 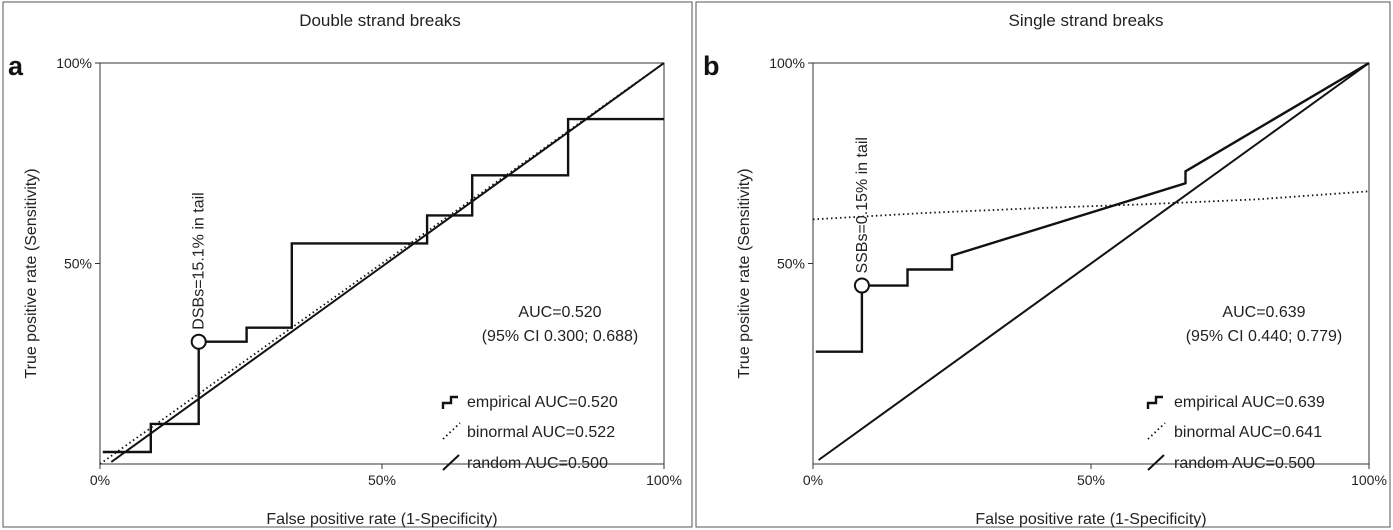 What do you see at coordinates (16, 66) in the screenshot?
I see `panel-letter: a` at bounding box center [16, 66].